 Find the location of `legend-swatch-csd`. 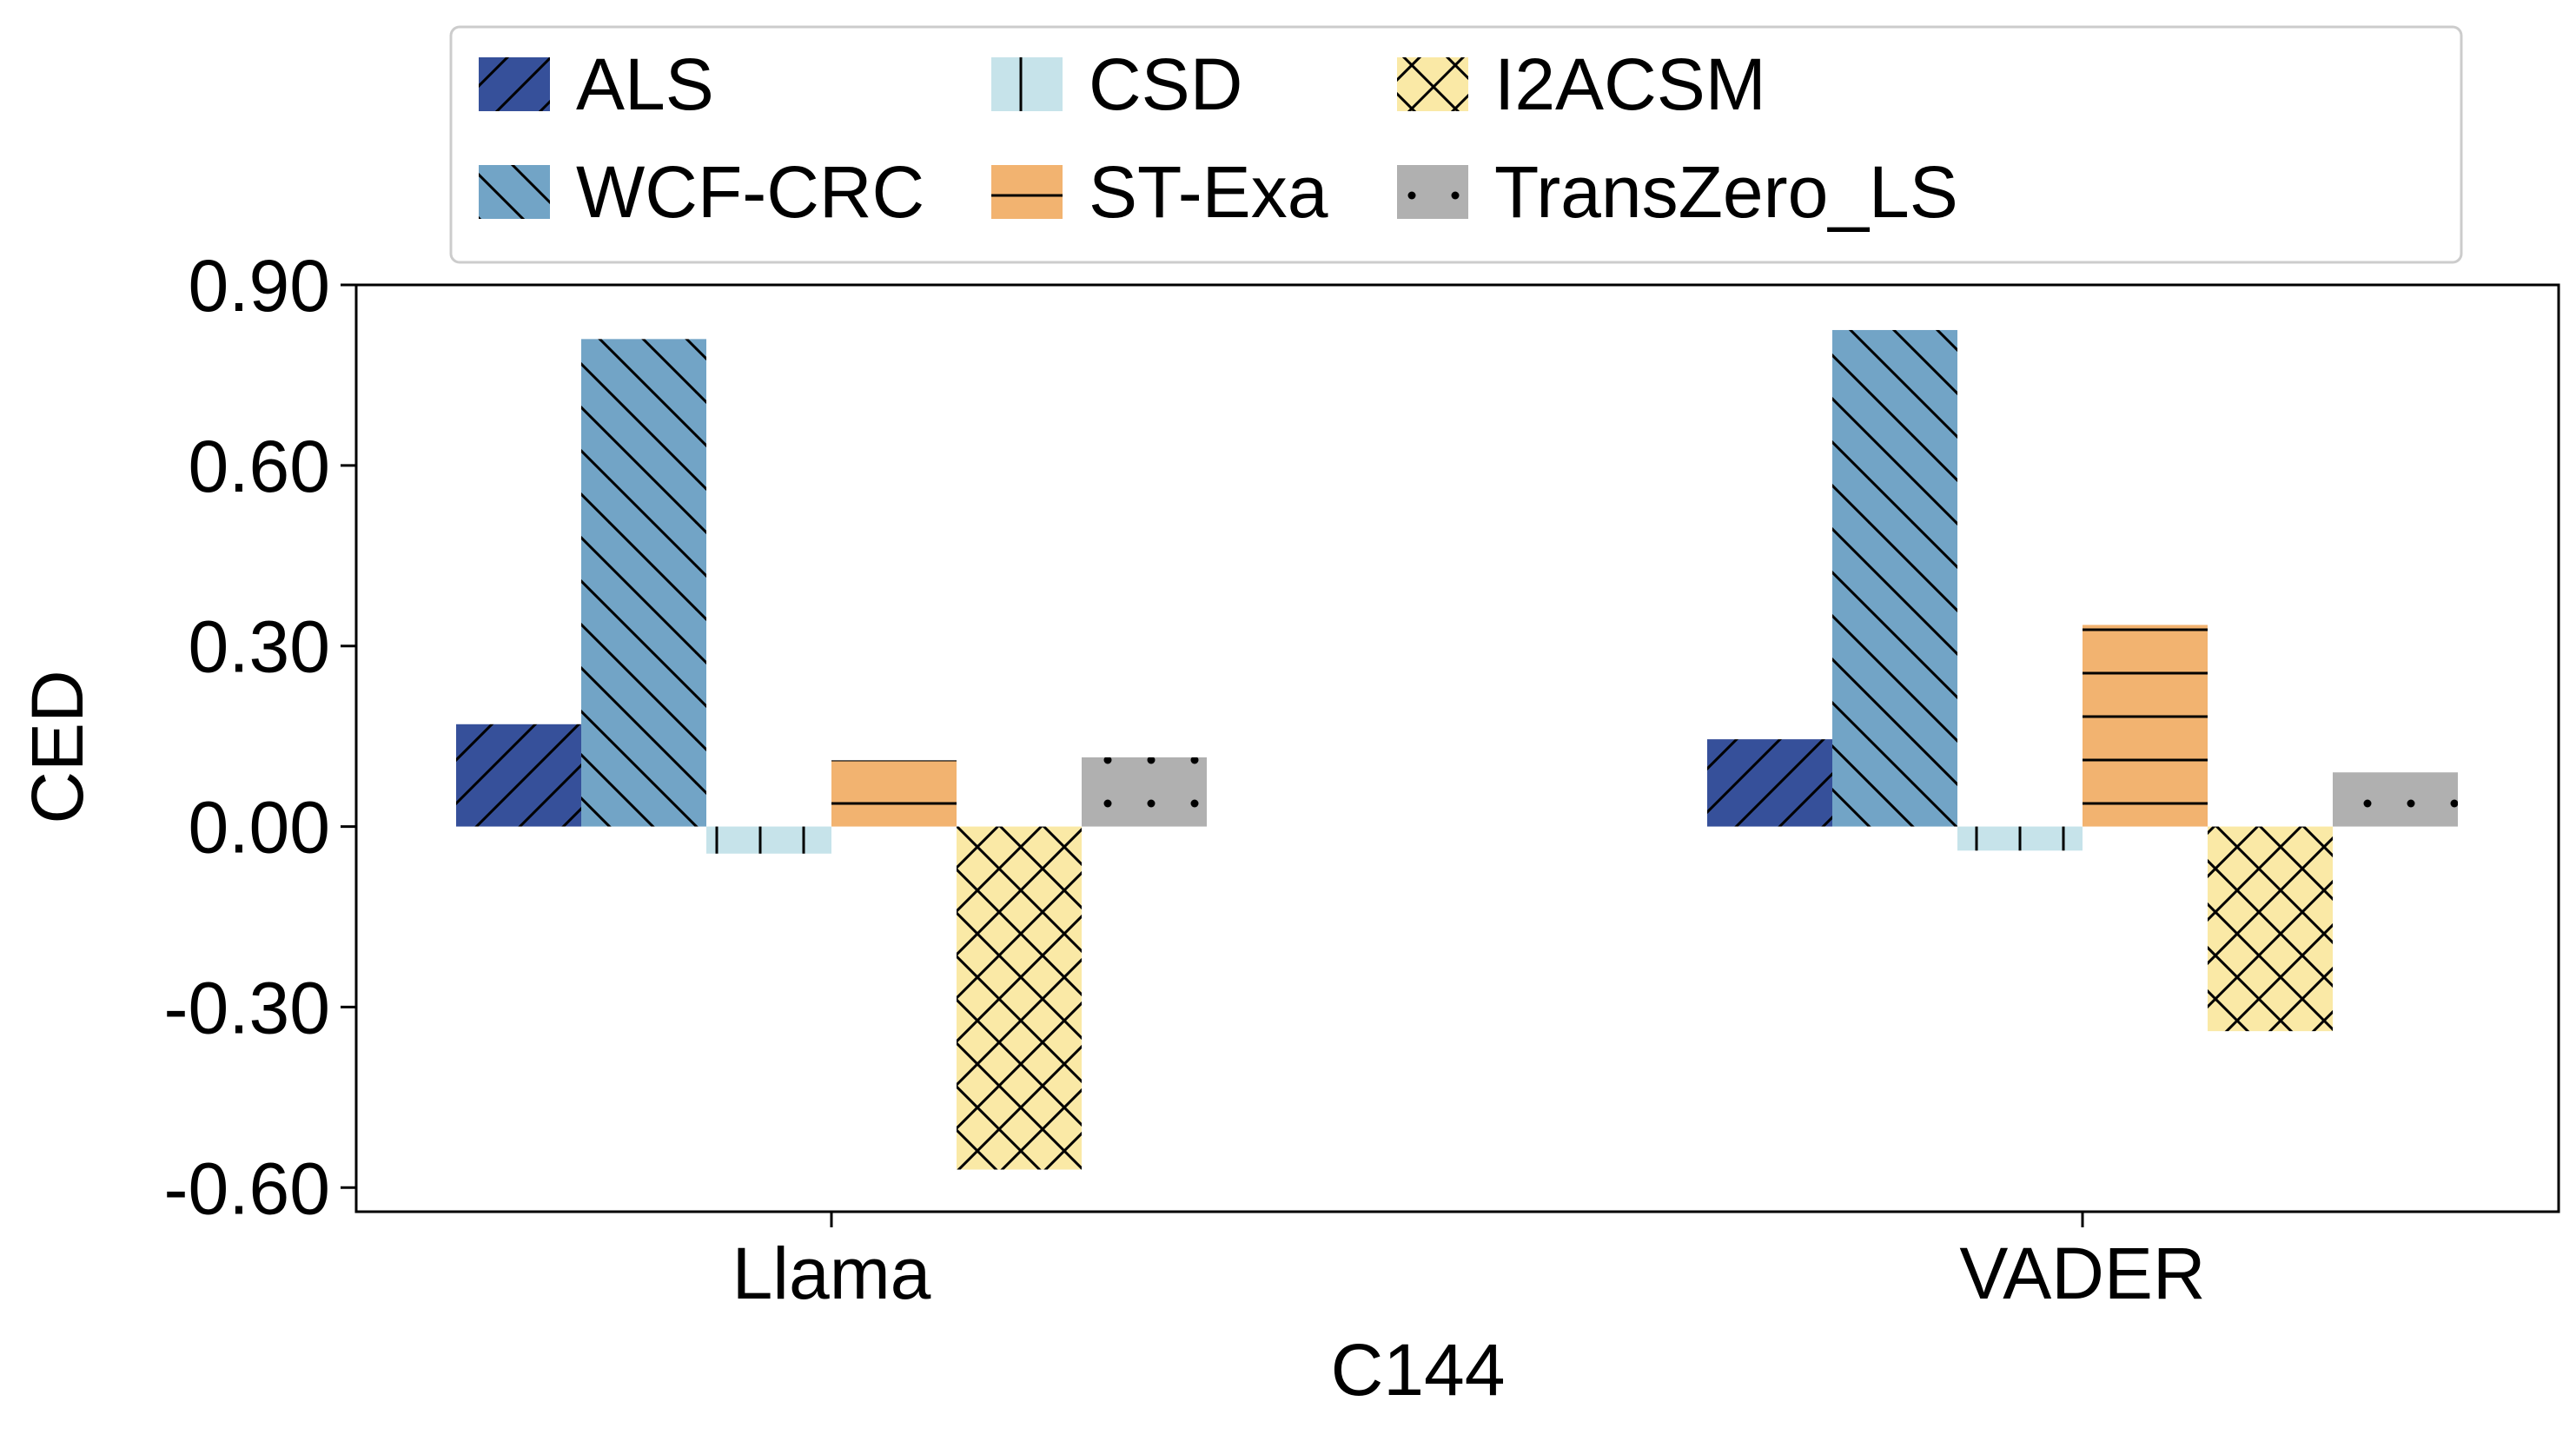

legend-swatch-csd is located at coordinates (1027, 84).